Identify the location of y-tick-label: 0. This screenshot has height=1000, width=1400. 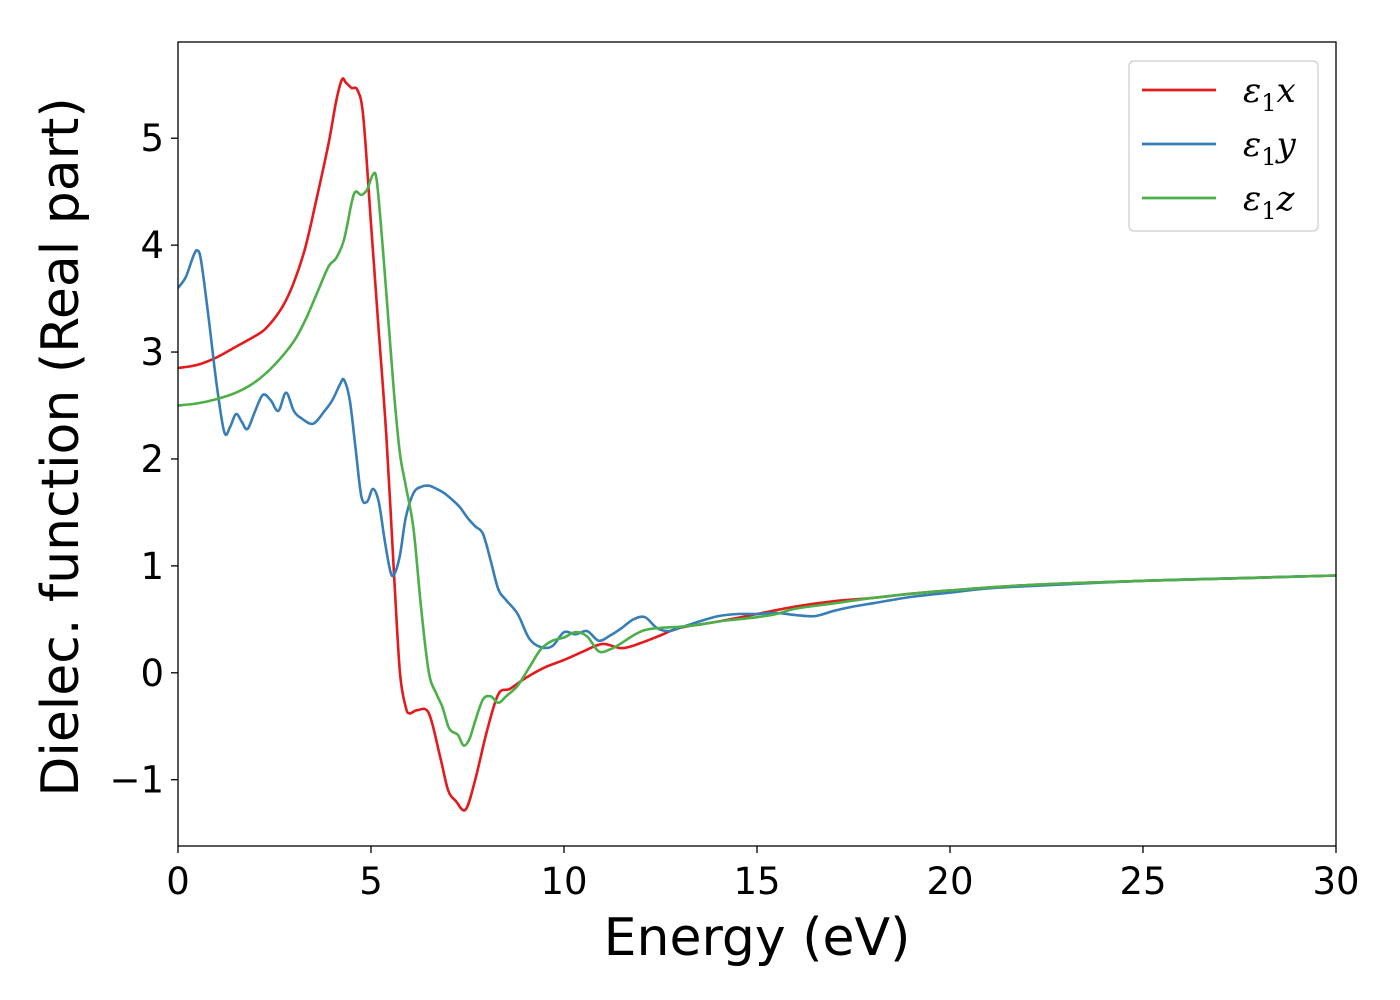
(152, 673).